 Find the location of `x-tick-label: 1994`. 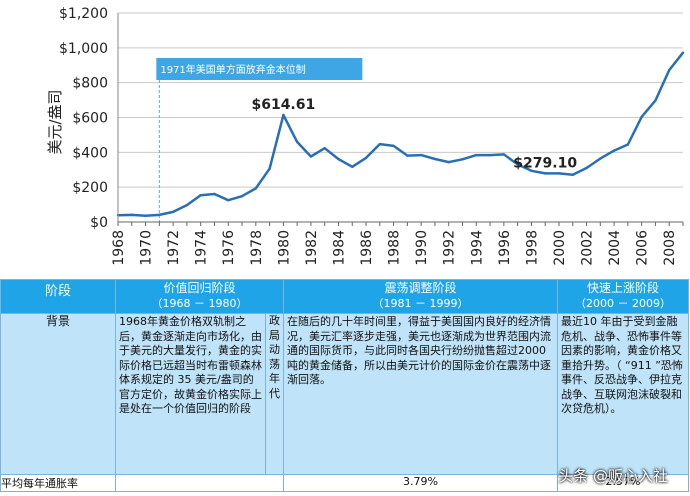

x-tick-label: 1994 is located at coordinates (477, 248).